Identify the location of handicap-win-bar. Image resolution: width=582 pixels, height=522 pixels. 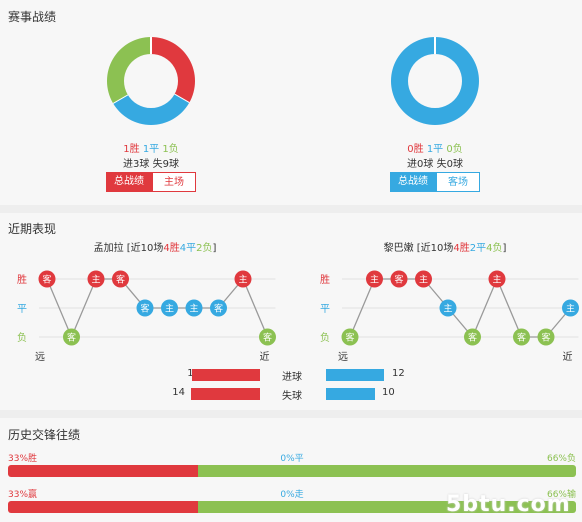
(103, 507).